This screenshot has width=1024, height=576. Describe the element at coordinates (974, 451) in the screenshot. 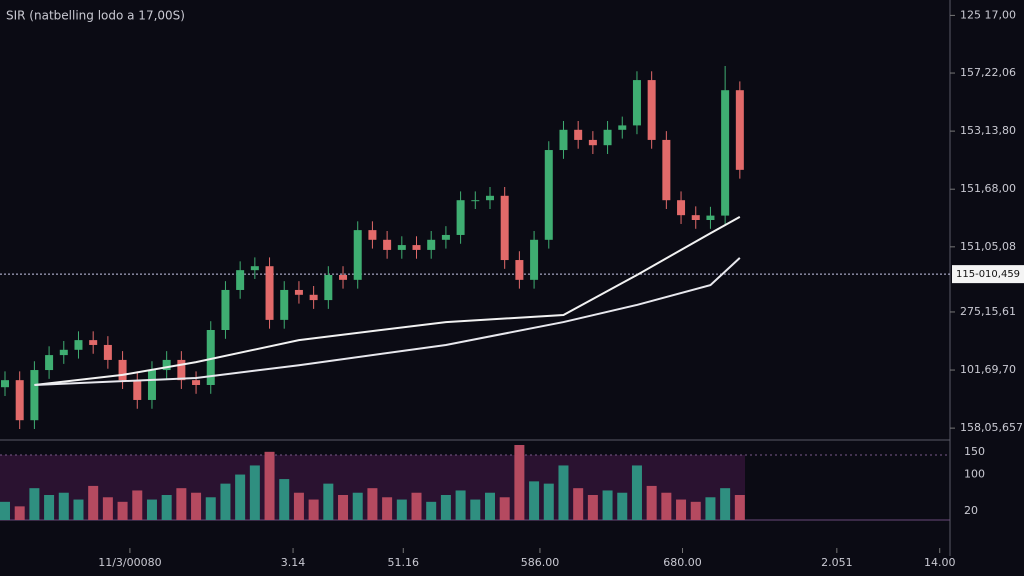

I see `volume-tick-label: 150` at that location.